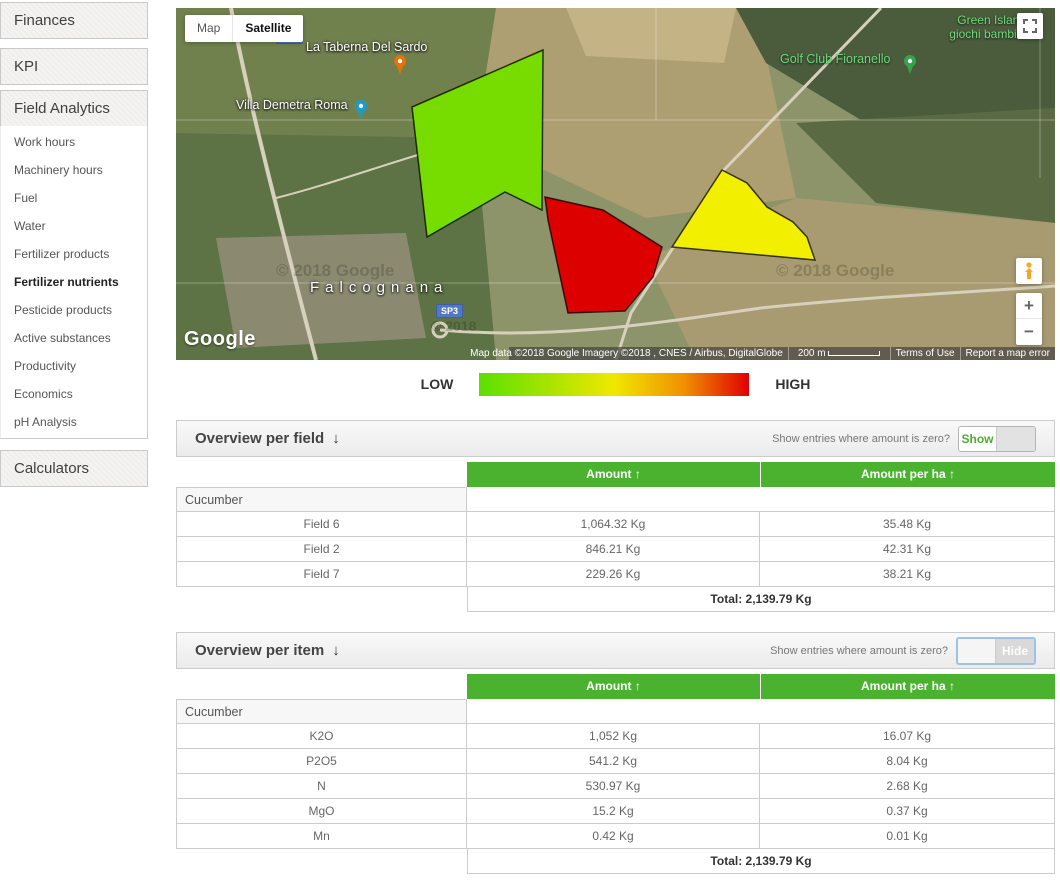 The width and height of the screenshot is (1060, 882). What do you see at coordinates (321, 736) in the screenshot?
I see `row-nutrient-name: K2O` at bounding box center [321, 736].